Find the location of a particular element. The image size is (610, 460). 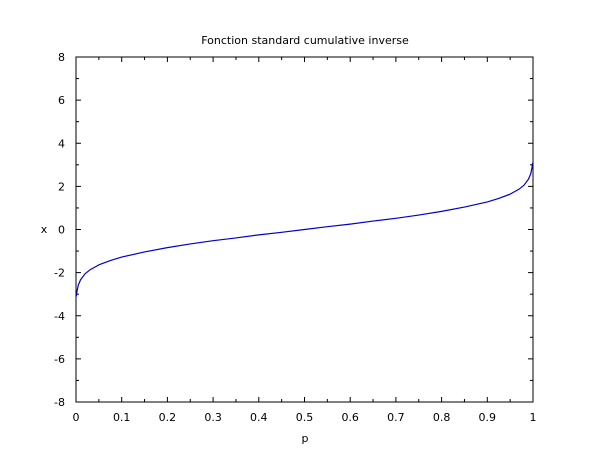

x-tick-label: 0.6 is located at coordinates (350, 417).